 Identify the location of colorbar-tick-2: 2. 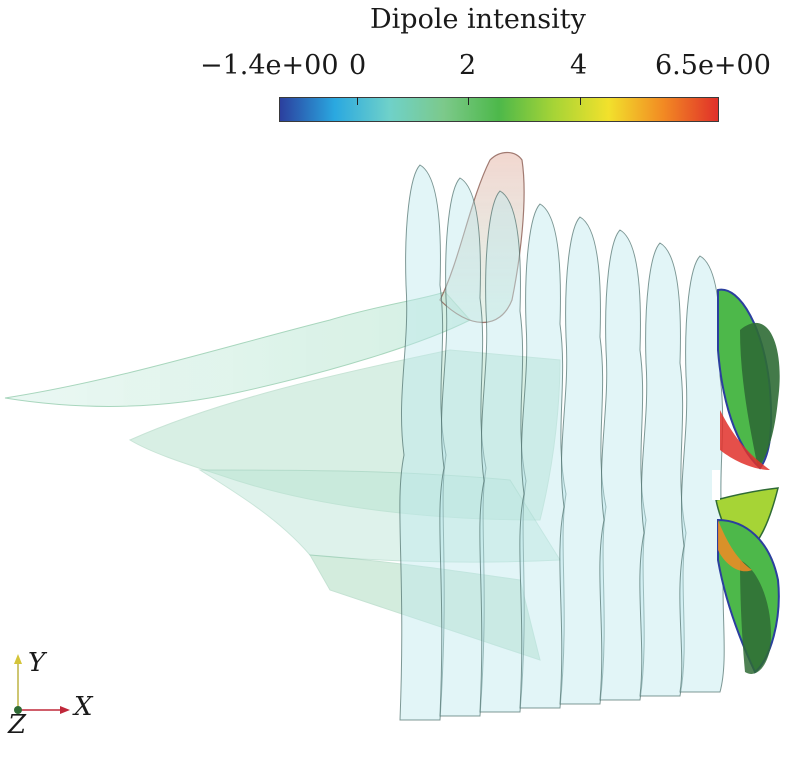
(468, 65).